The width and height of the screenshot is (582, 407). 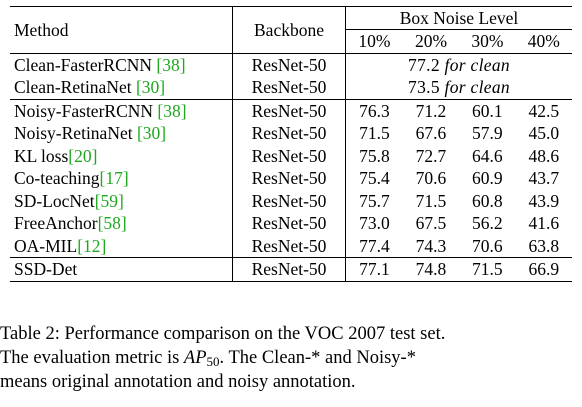 What do you see at coordinates (544, 155) in the screenshot?
I see `value-cell: 48.6` at bounding box center [544, 155].